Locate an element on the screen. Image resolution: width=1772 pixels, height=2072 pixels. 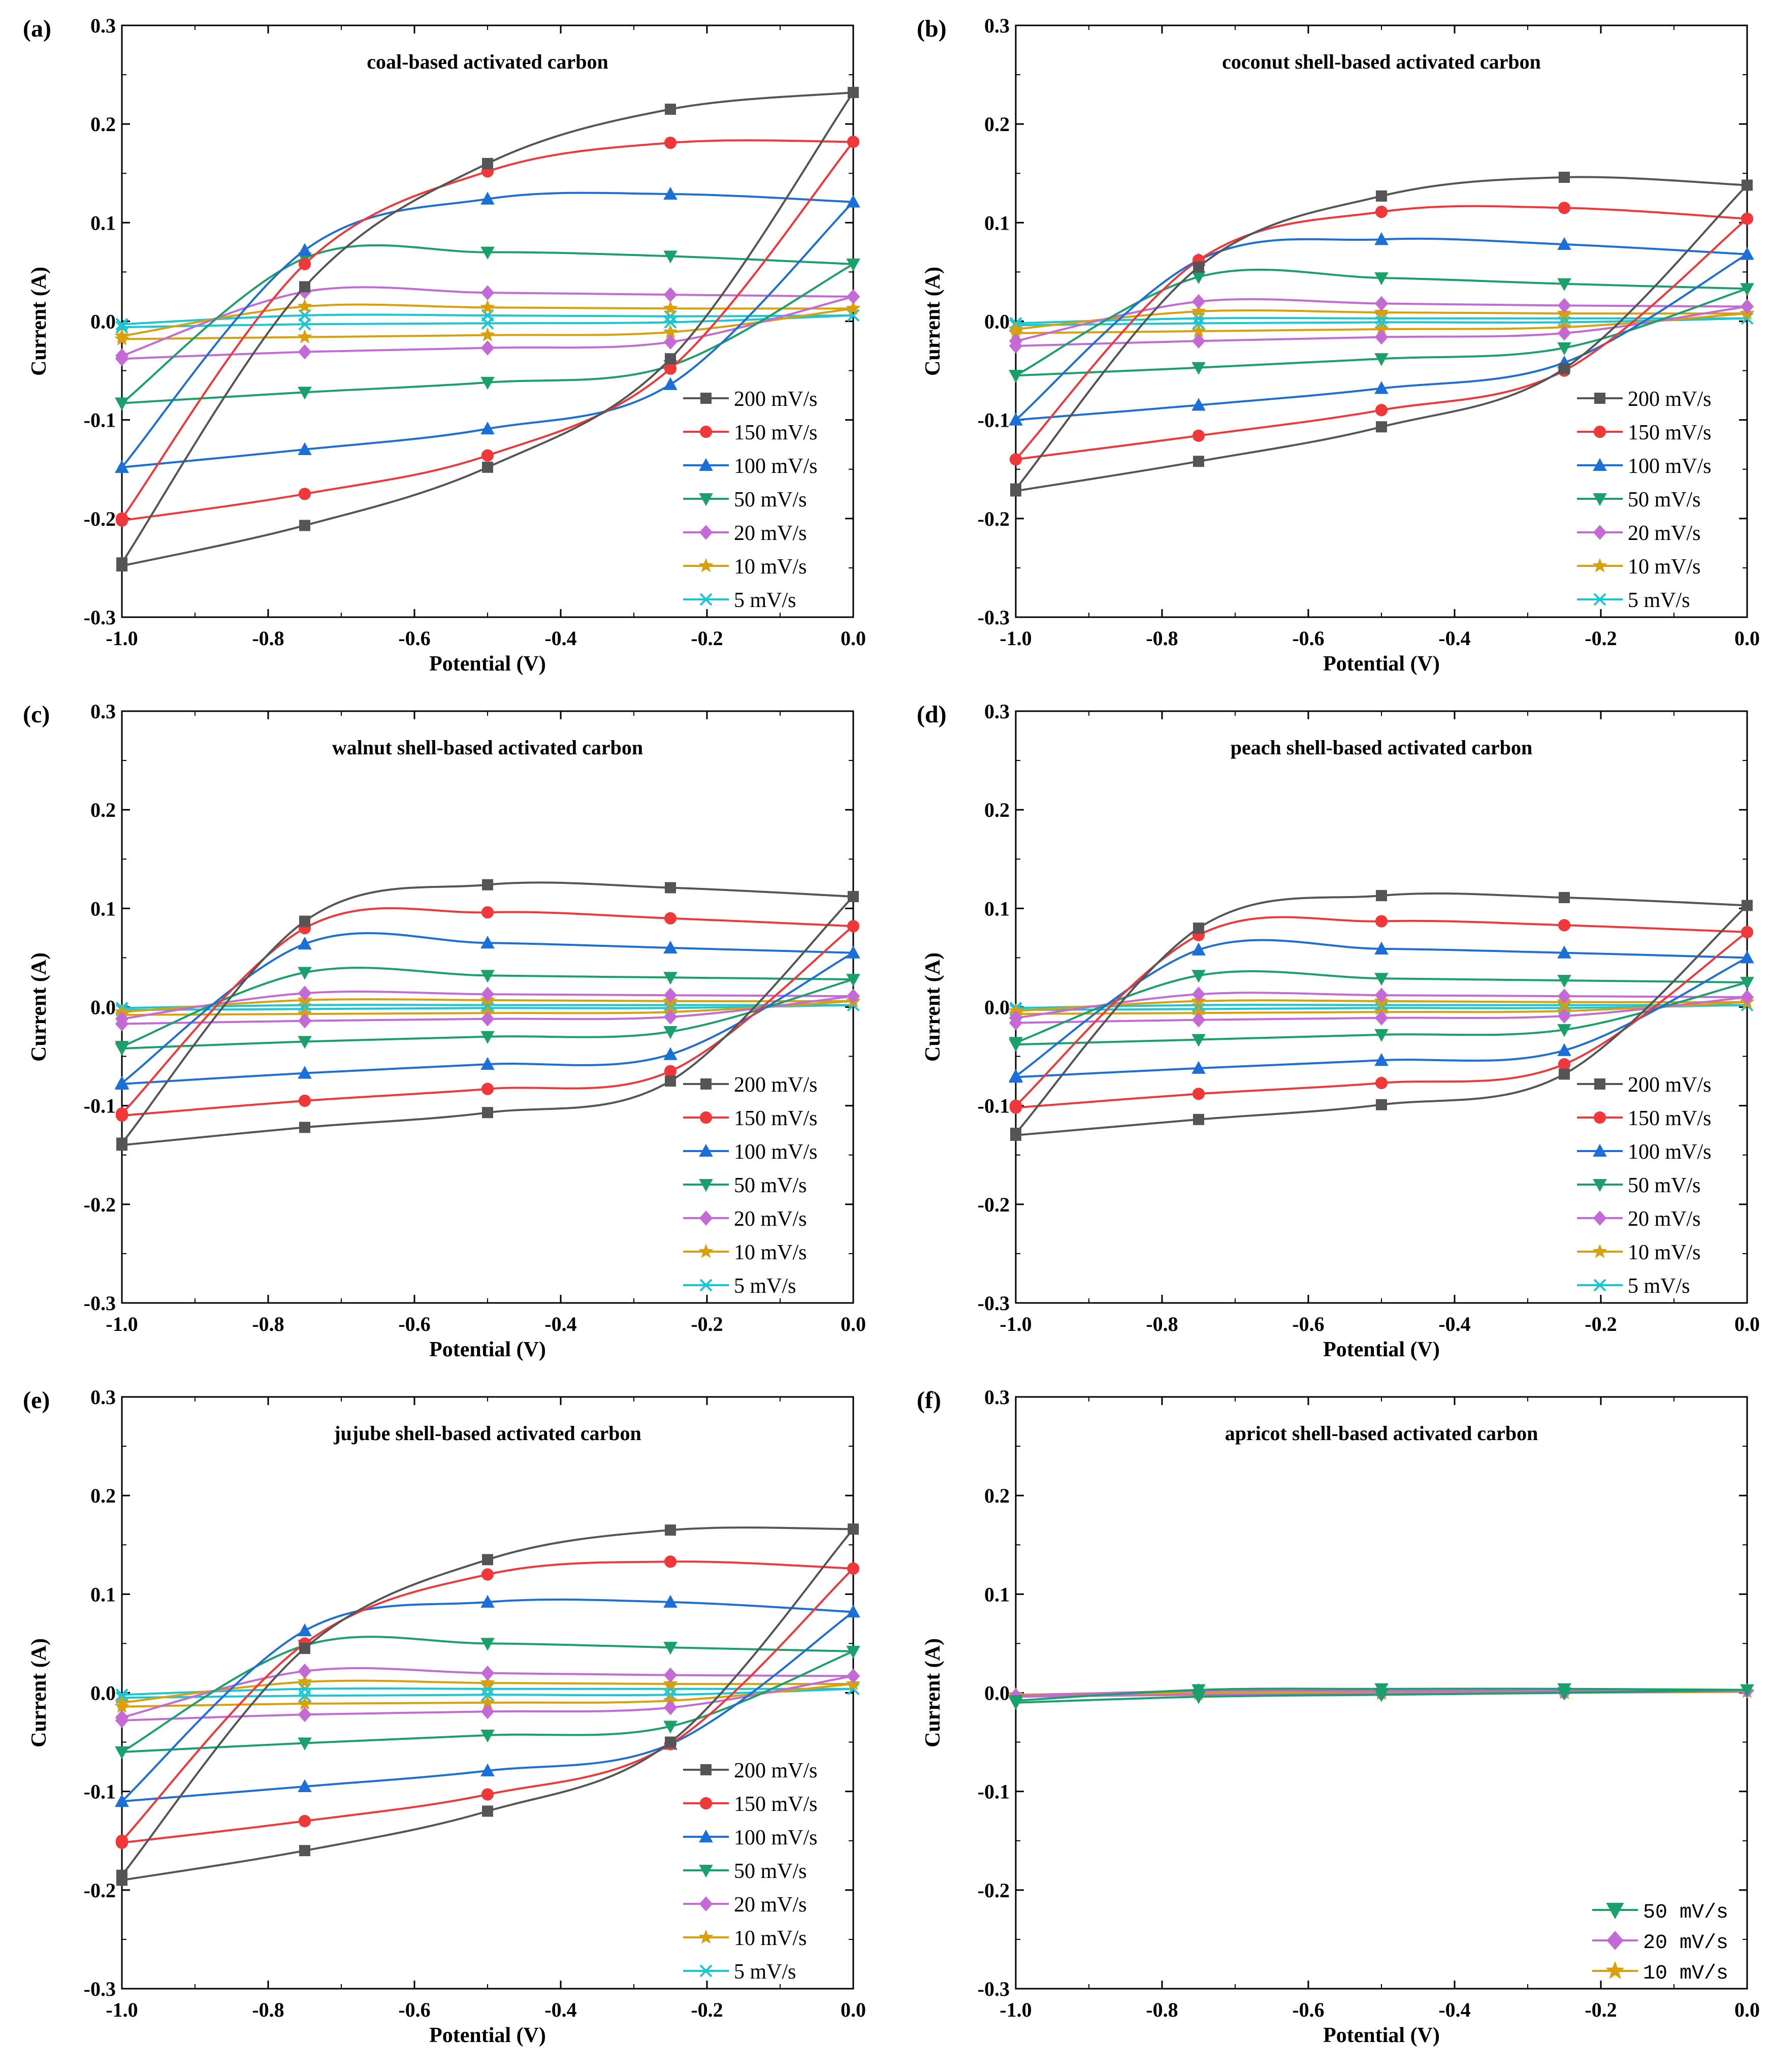
y-tick-label: -0.3 is located at coordinates (100, 1303).